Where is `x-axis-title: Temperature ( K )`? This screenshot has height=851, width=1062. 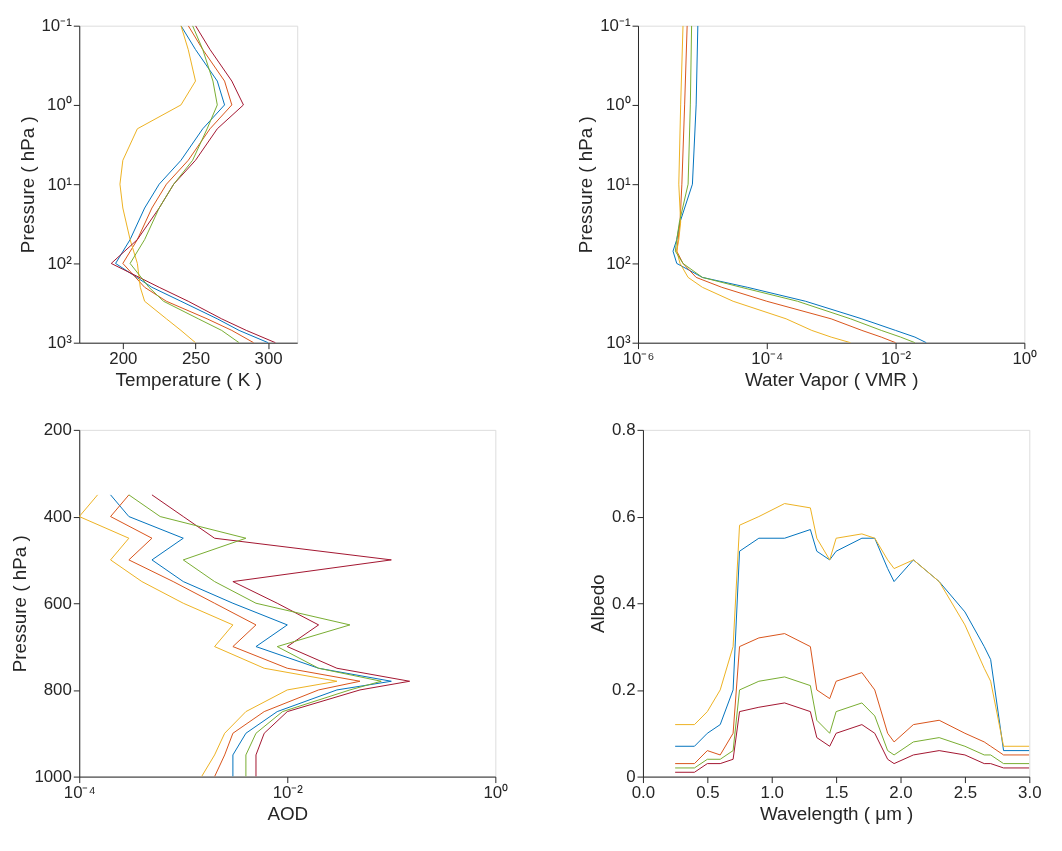 x-axis-title: Temperature ( K ) is located at coordinates (188, 379).